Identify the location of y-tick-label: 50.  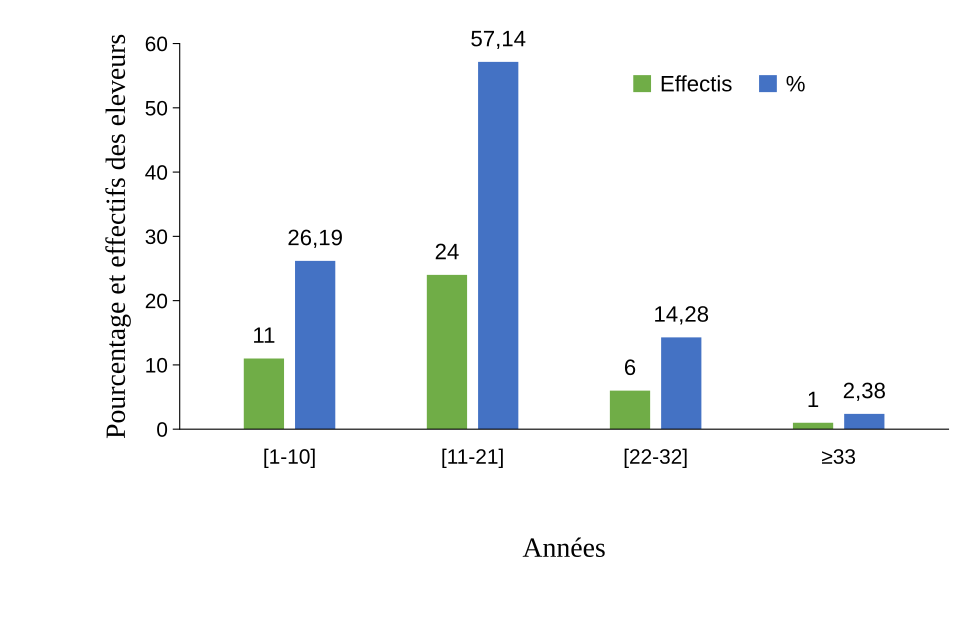
(157, 108).